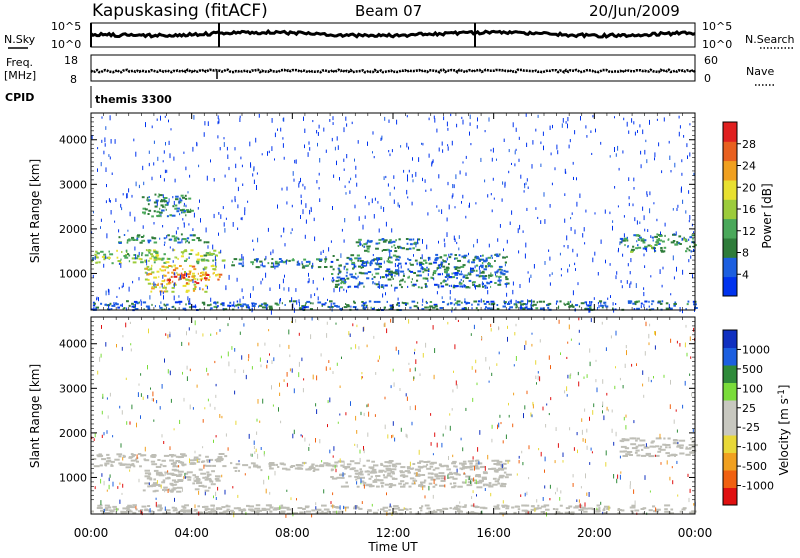 This screenshot has width=800, height=558. What do you see at coordinates (71, 60) in the screenshot?
I see `freq-tick-top: 18` at bounding box center [71, 60].